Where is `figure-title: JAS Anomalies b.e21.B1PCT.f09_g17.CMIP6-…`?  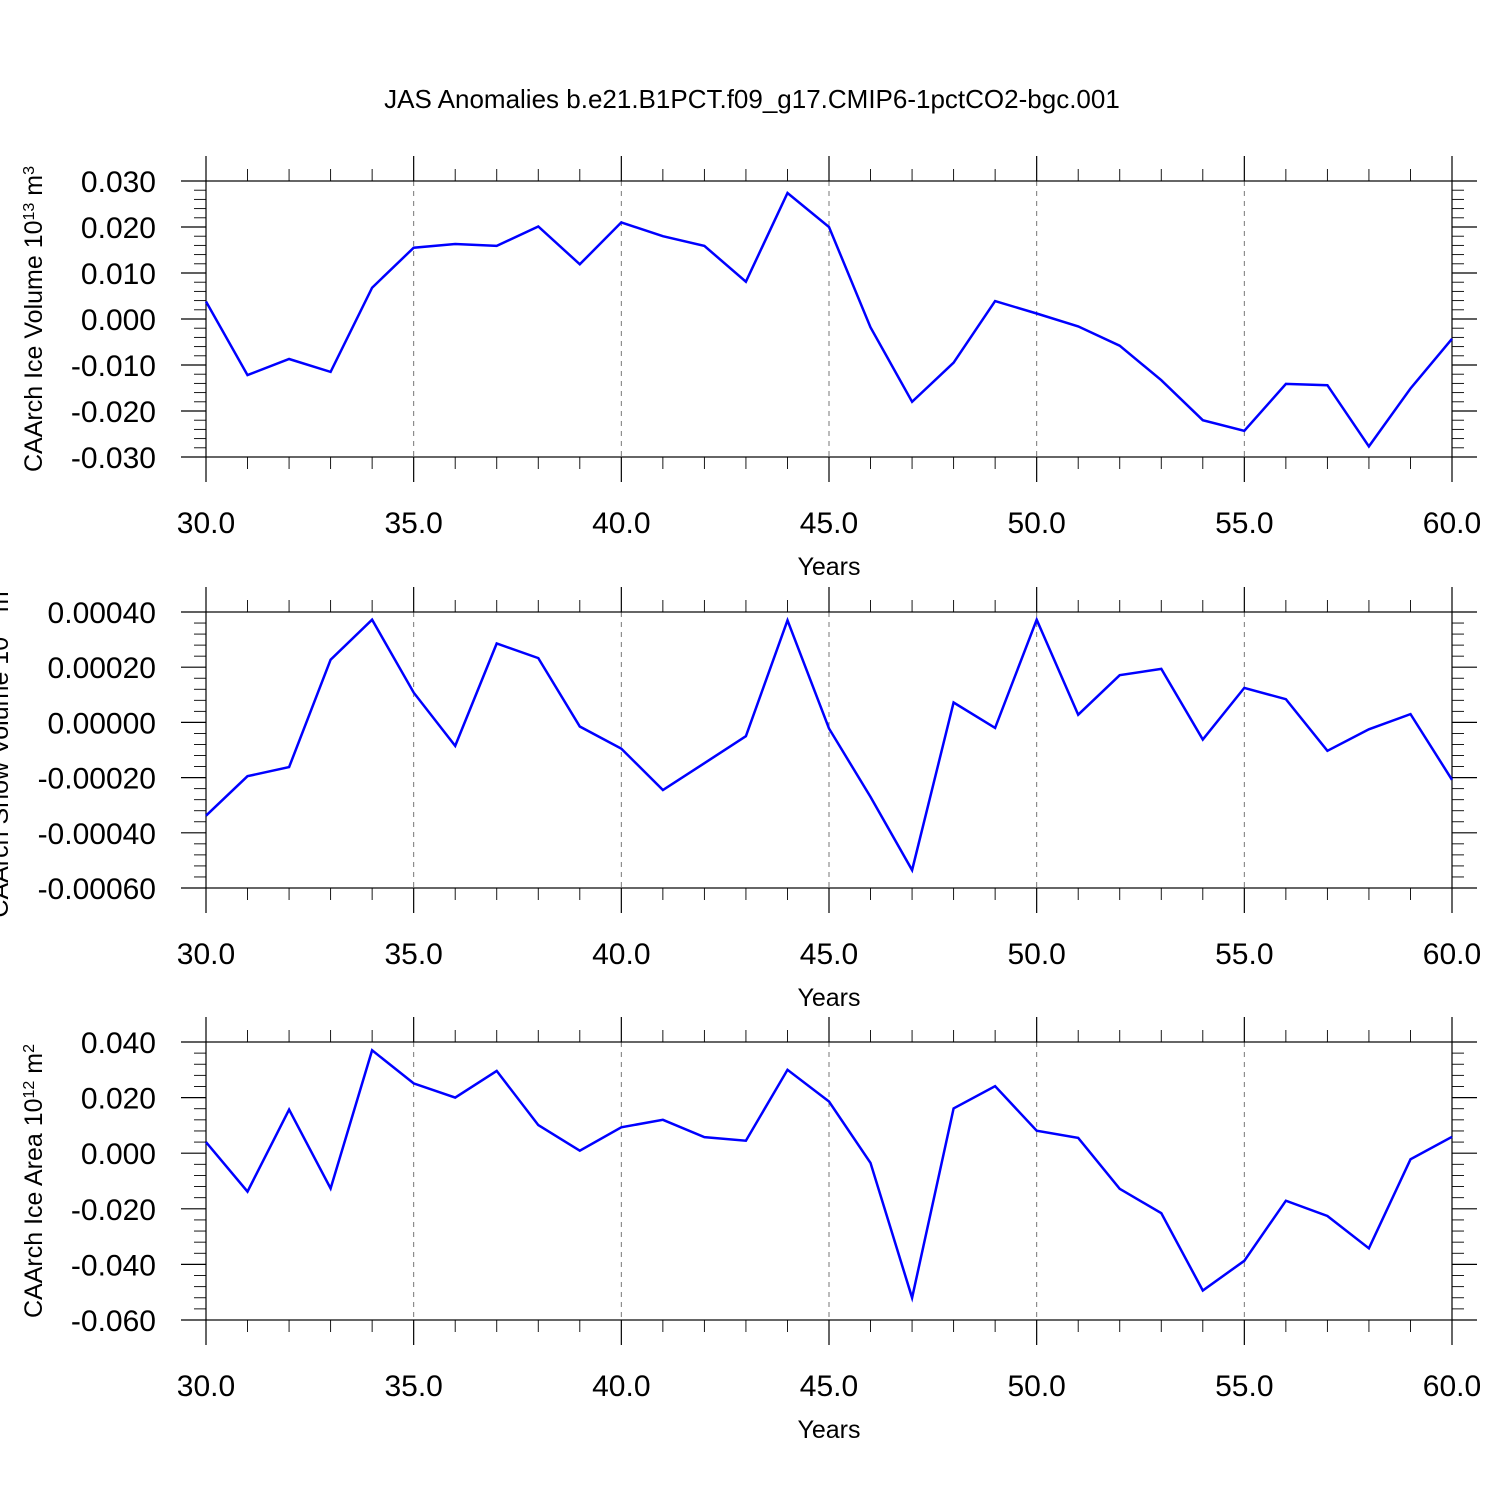
figure-title: JAS Anomalies b.e21.B1PCT.f09_g17.CMIP6-… is located at coordinates (752, 99).